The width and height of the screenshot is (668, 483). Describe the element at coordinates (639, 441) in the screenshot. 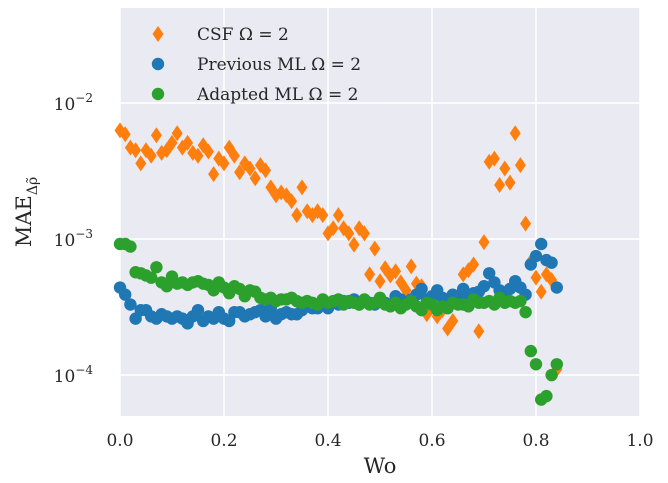

I see `x-tick-label: 1.0` at that location.